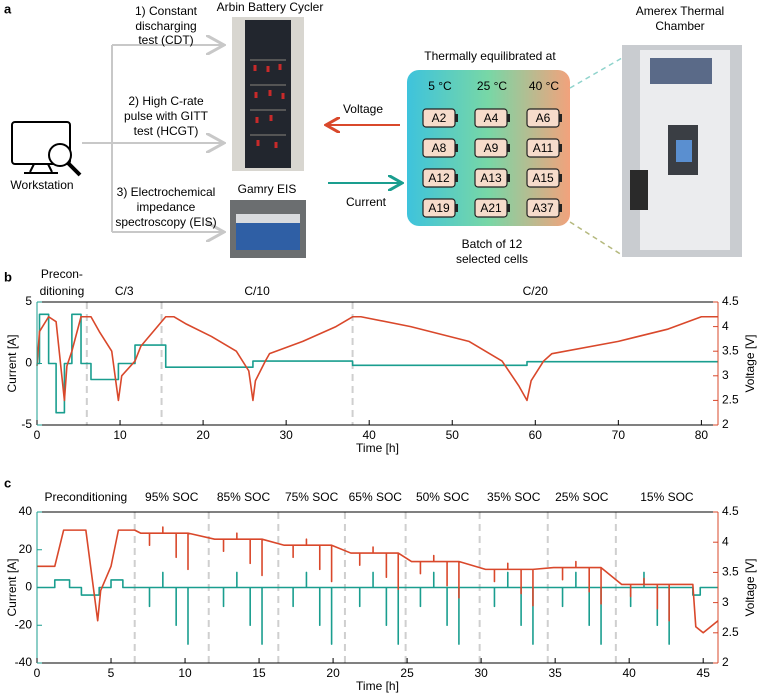 The width and height of the screenshot is (760, 700). I want to click on panel-label: b, so click(8, 276).